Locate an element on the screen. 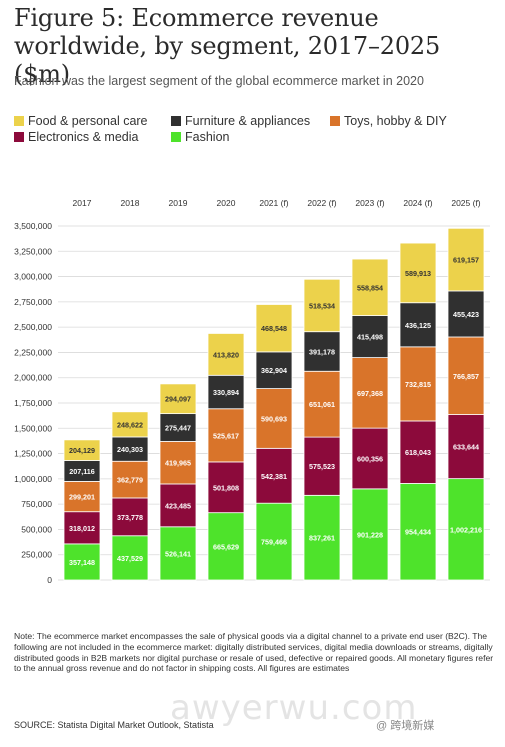 The width and height of the screenshot is (505, 747). data-label: 275,447 is located at coordinates (178, 428).